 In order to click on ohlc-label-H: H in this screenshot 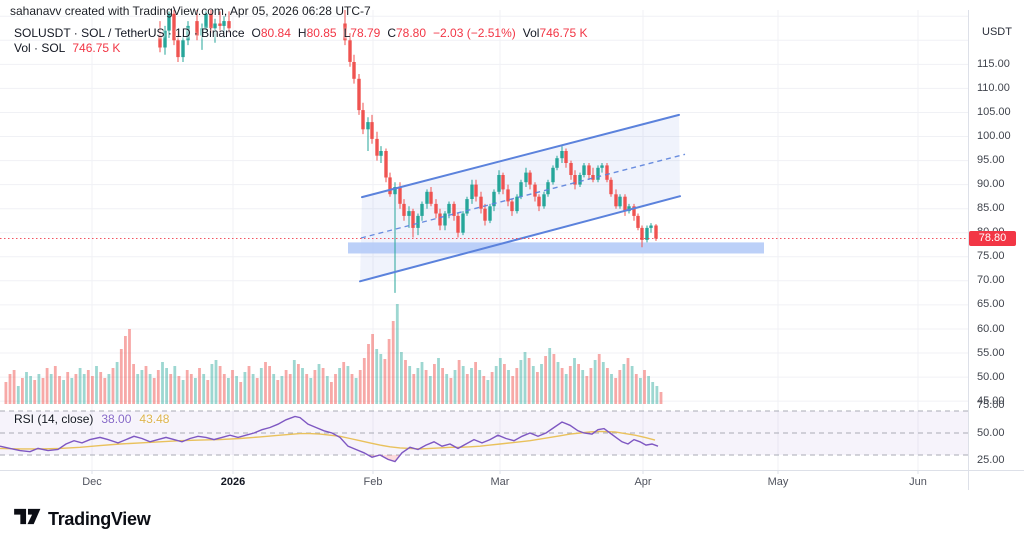, I will do `click(302, 33)`.